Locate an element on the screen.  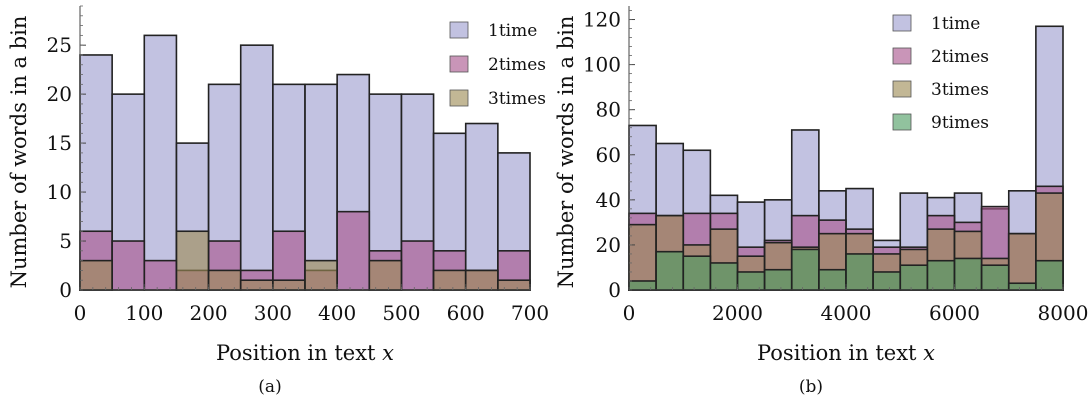
chart-b-ytick-label-3: 60 is located at coordinates (608, 155).